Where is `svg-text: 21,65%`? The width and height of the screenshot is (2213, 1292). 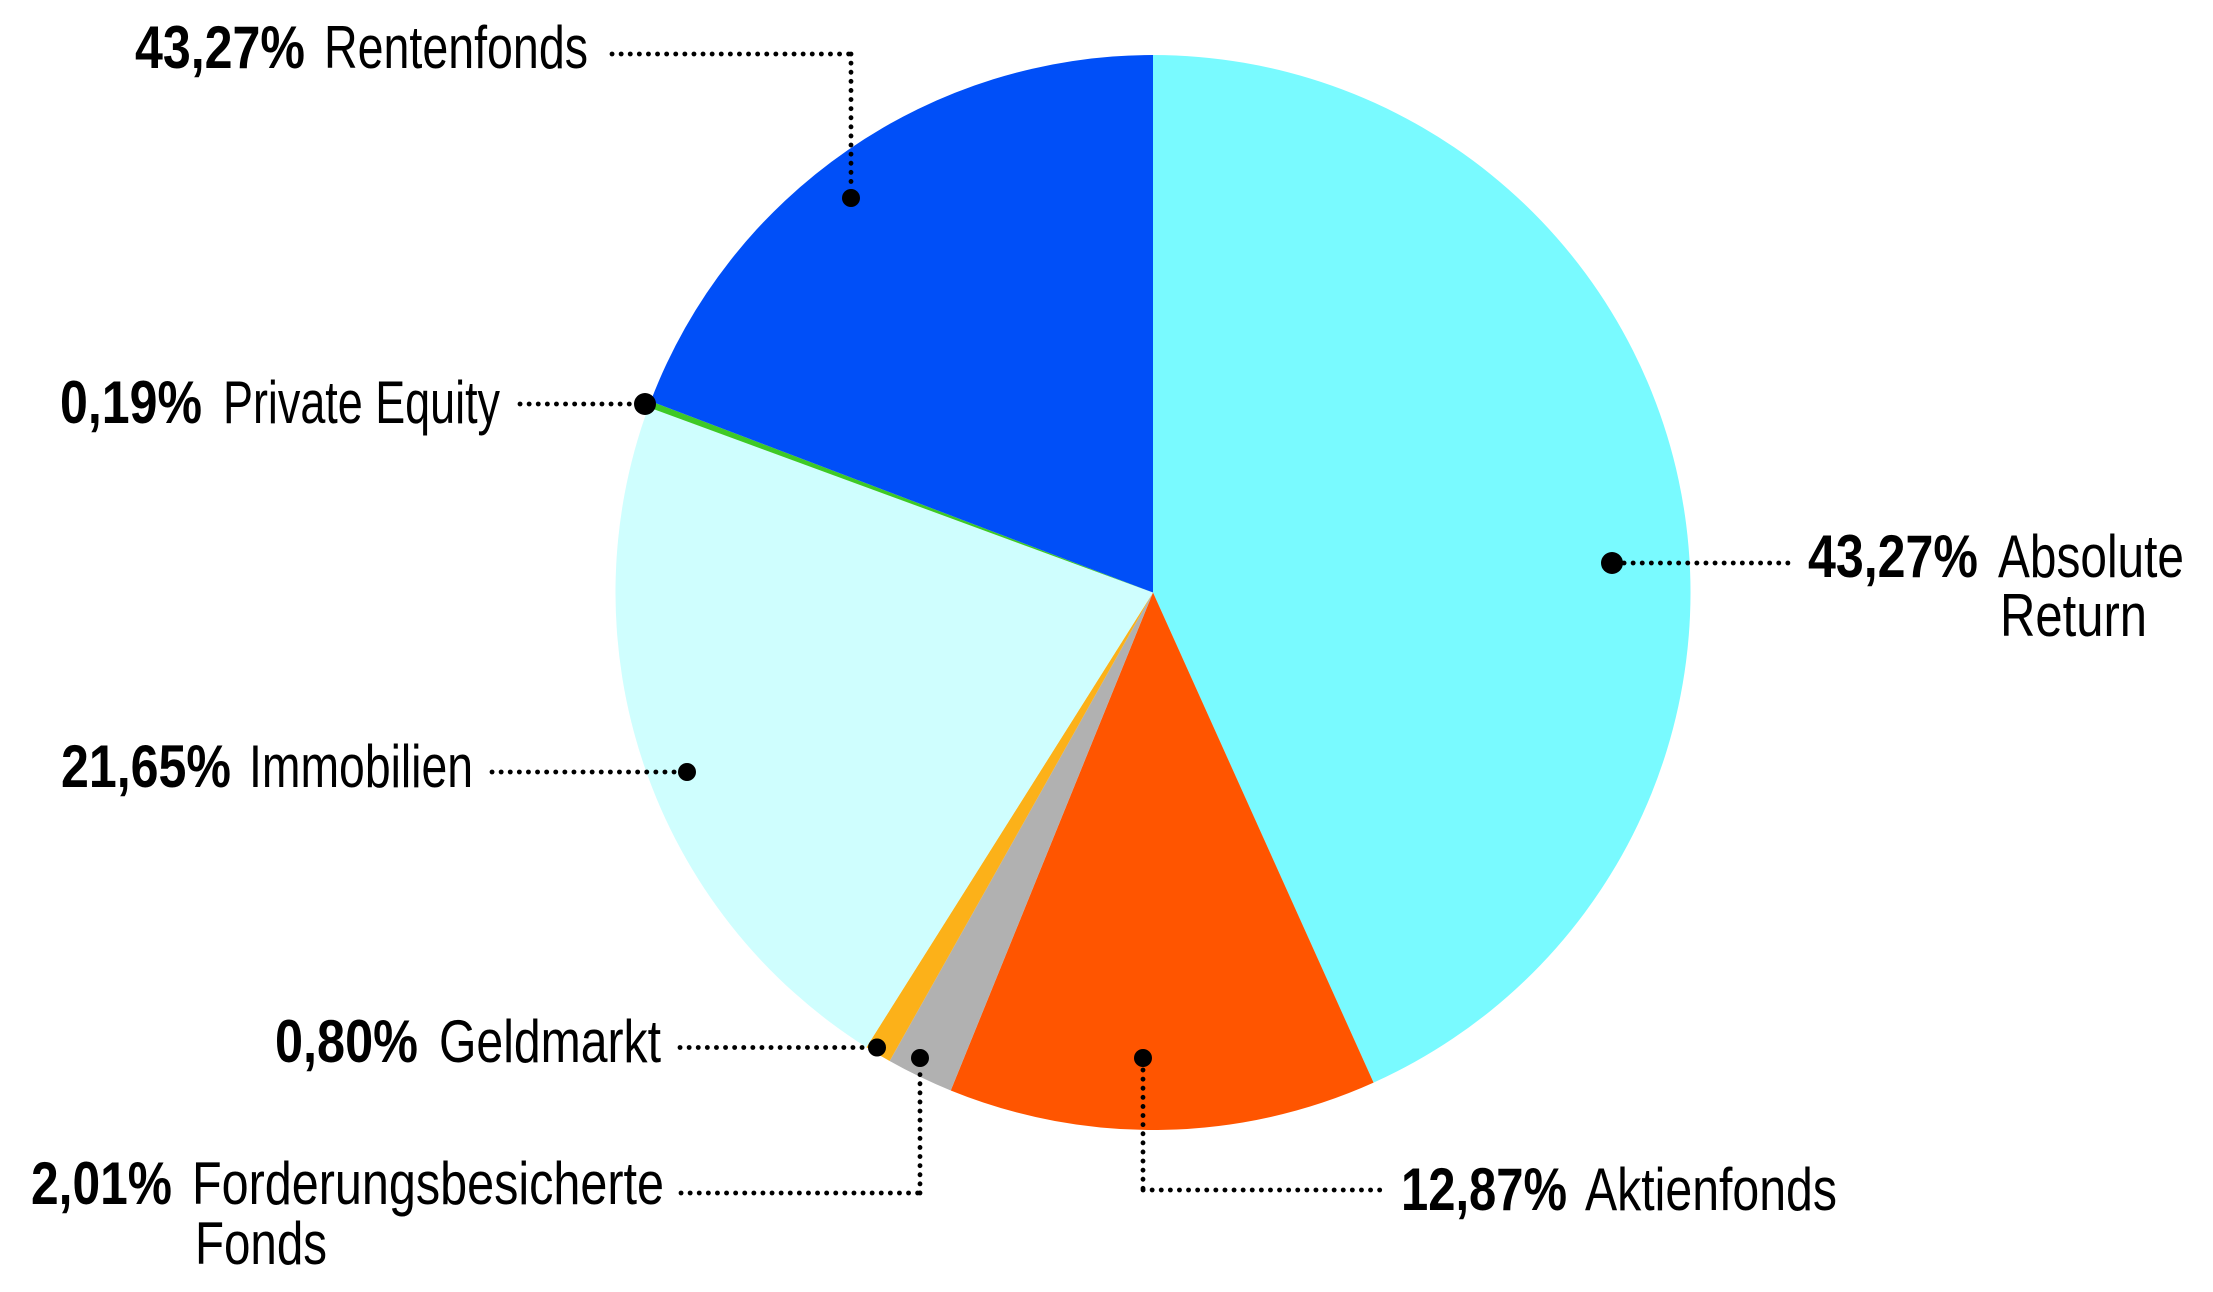 svg-text: 21,65% is located at coordinates (146, 766).